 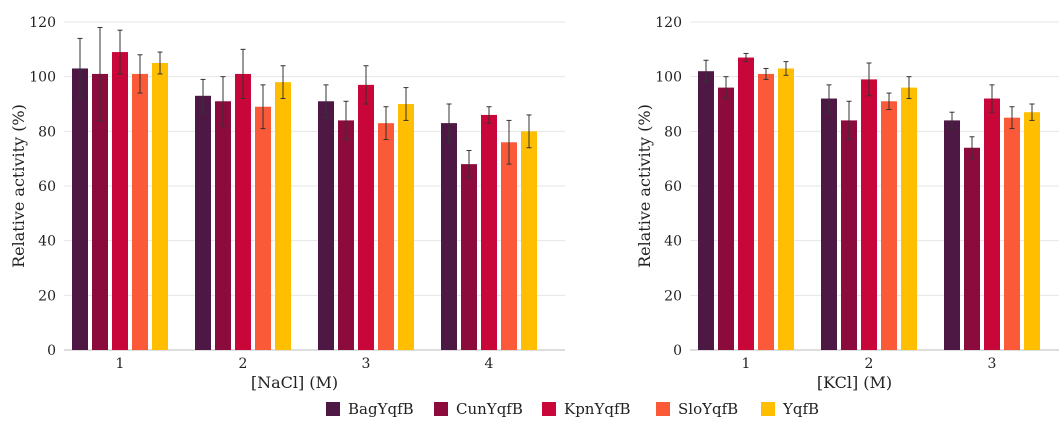 What do you see at coordinates (294, 382) in the screenshot?
I see `x-axis-label: [NaCl] (M)` at bounding box center [294, 382].